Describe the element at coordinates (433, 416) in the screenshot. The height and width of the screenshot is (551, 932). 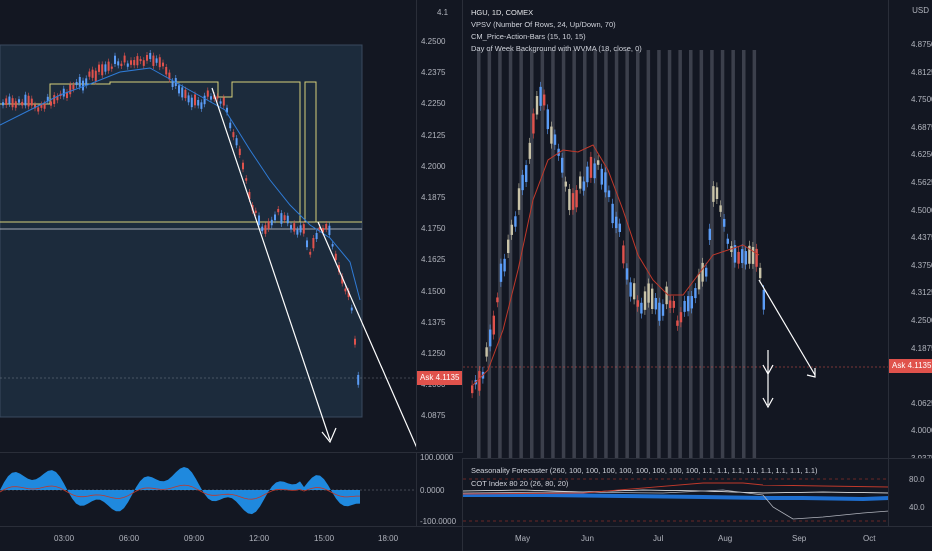
I see `price-axis-tick: 4.0875` at that location.